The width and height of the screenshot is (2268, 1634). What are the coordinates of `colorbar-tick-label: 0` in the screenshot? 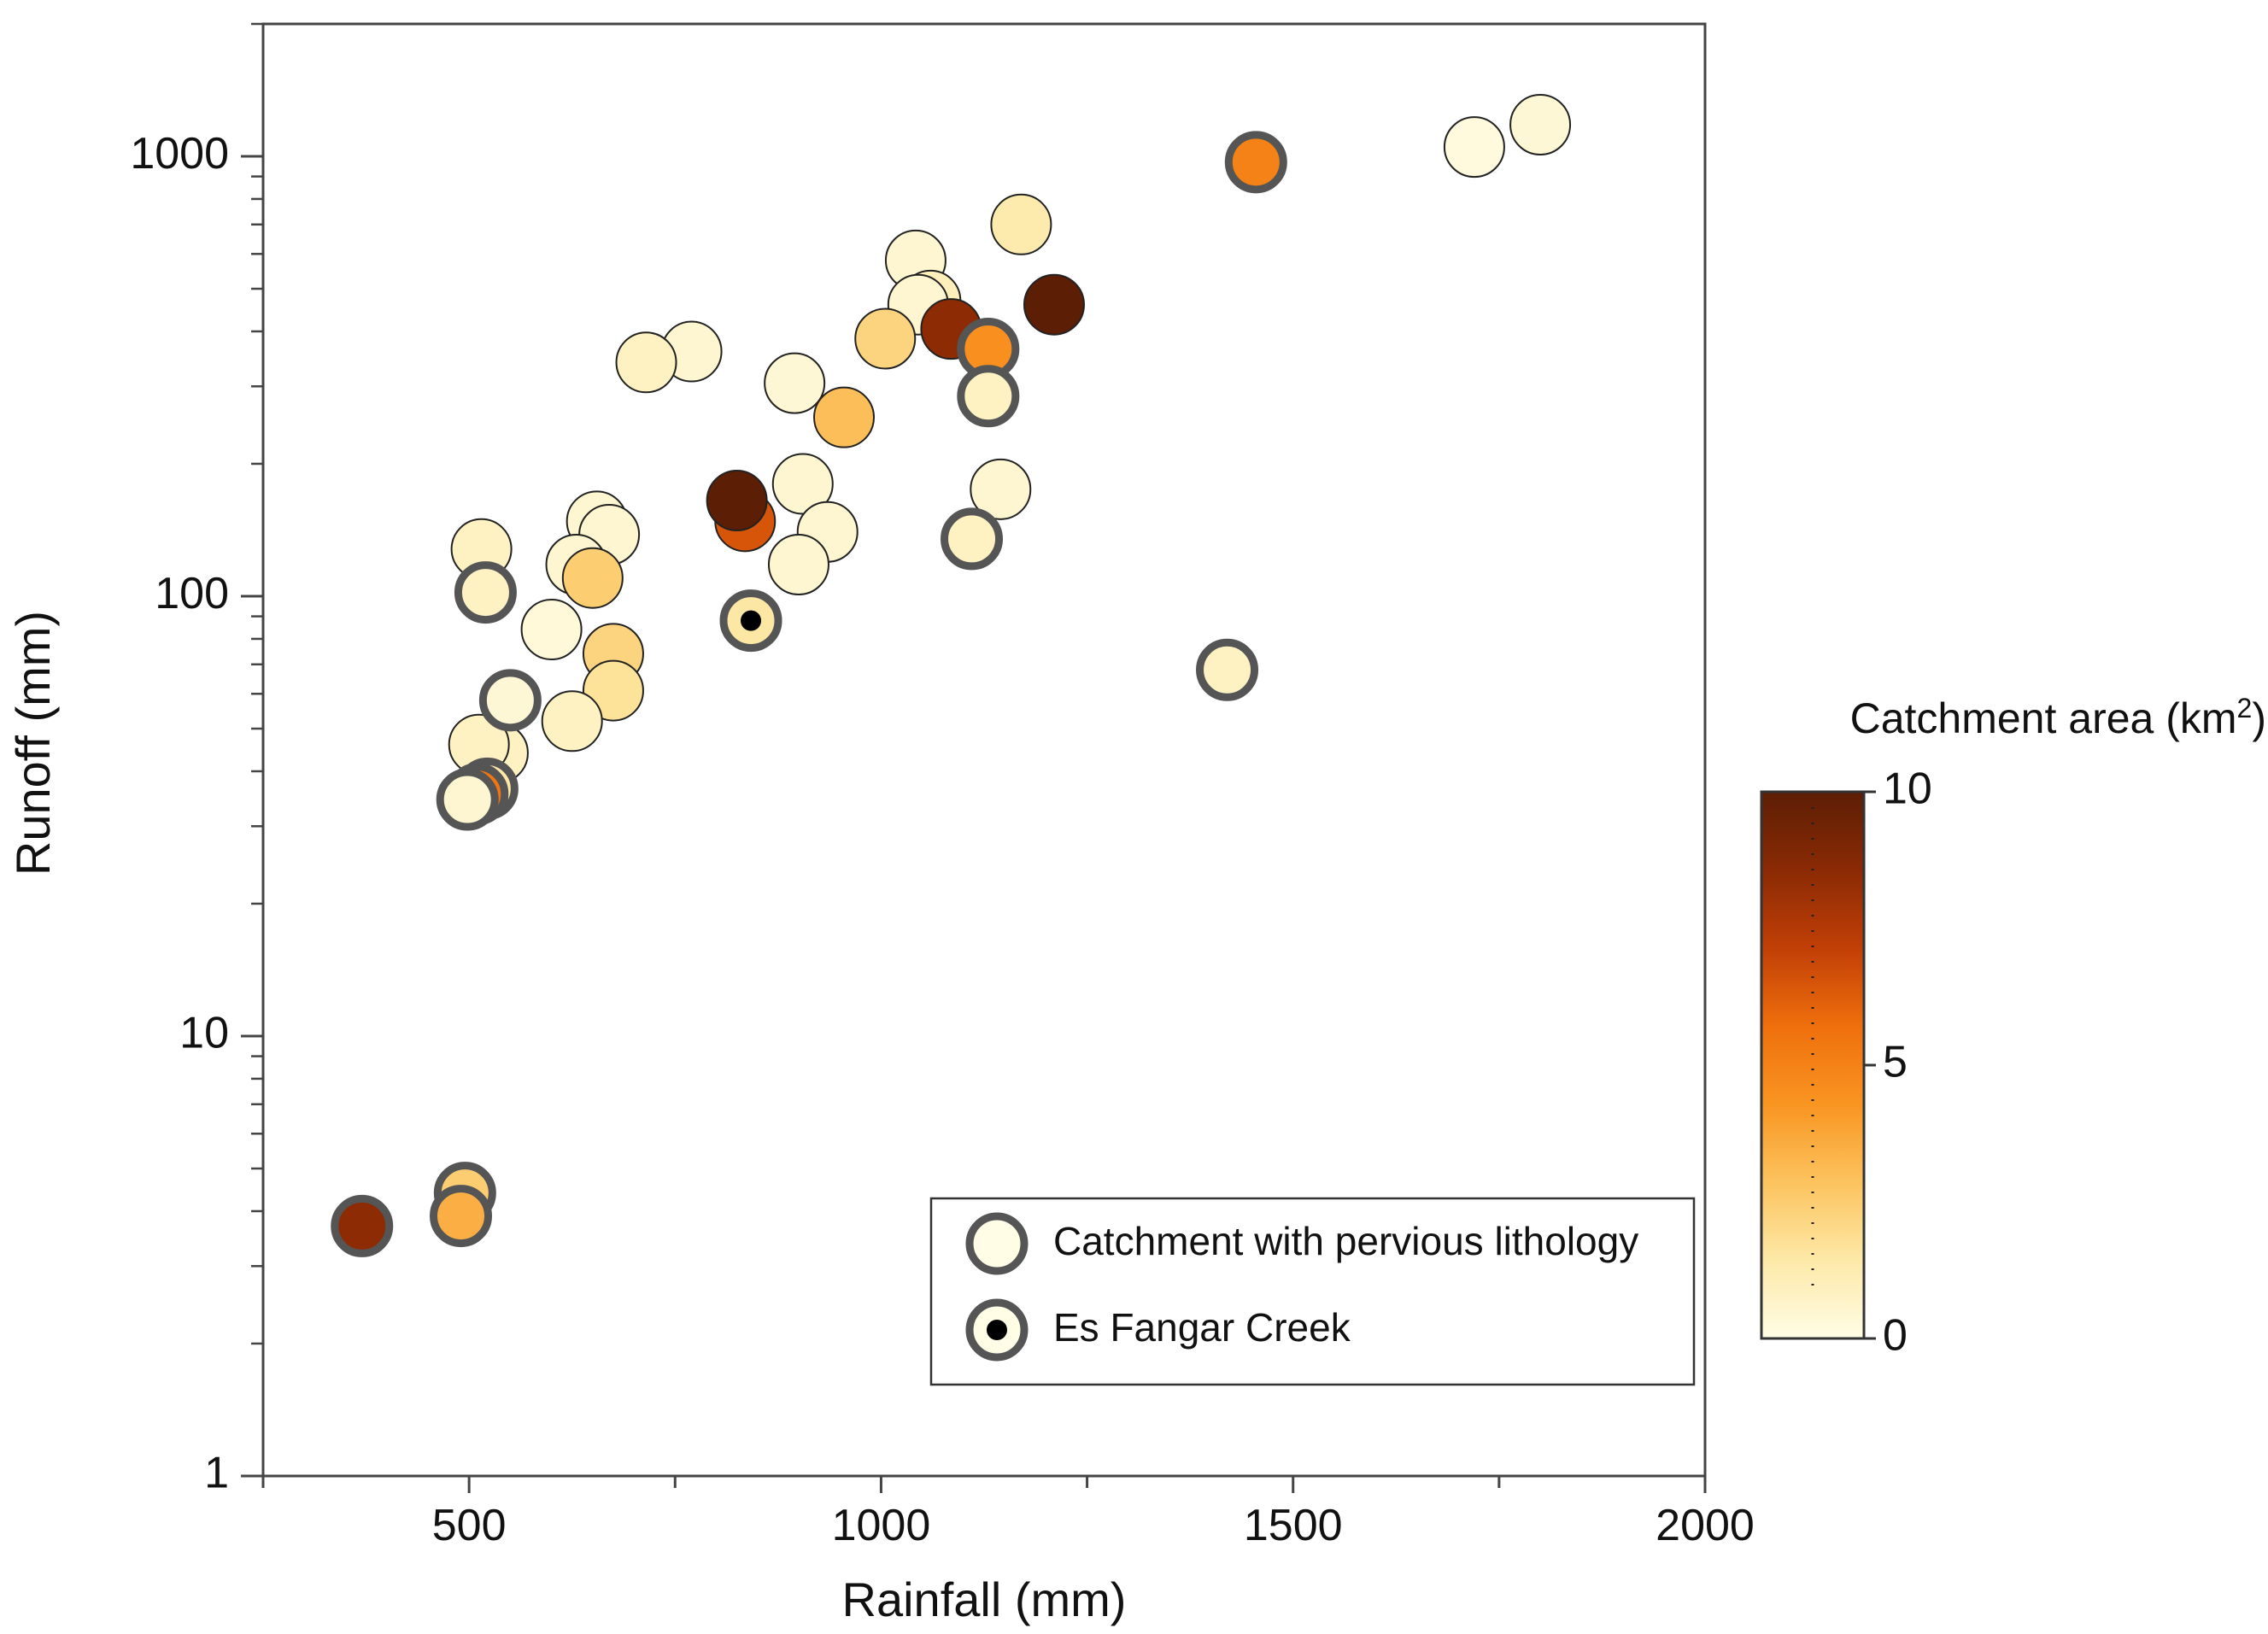 It's located at (1895, 1336).